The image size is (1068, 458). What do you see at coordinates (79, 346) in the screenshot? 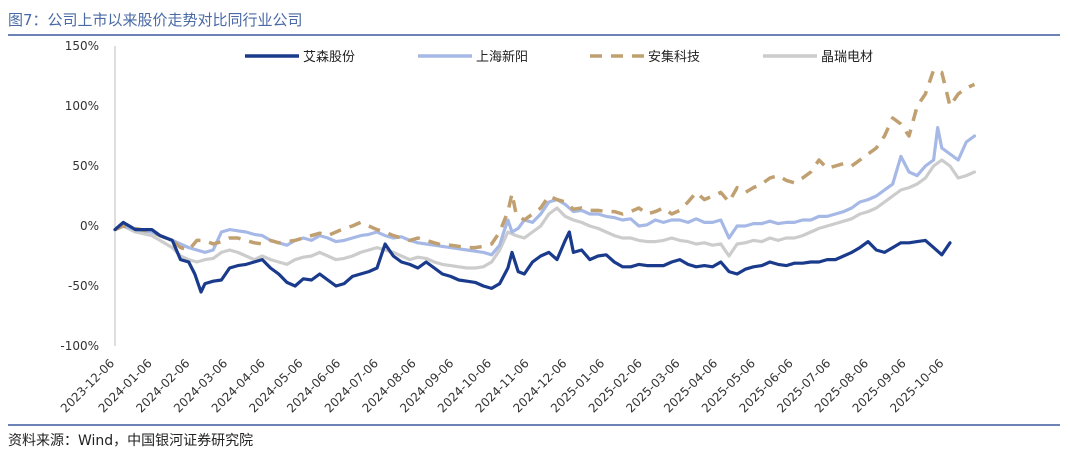
I see `y-tick-label: -100%` at bounding box center [79, 346].